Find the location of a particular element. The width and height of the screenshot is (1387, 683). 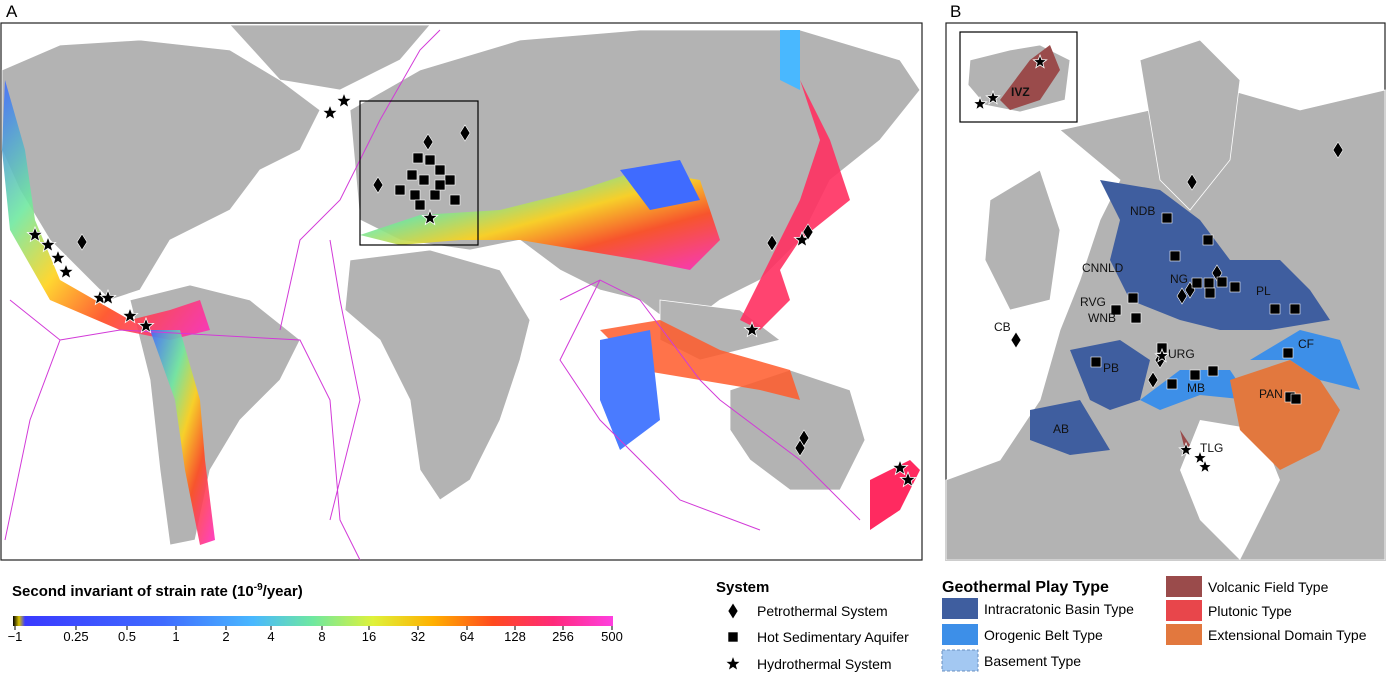

colorbar-tick-label: 4 is located at coordinates (270, 636).